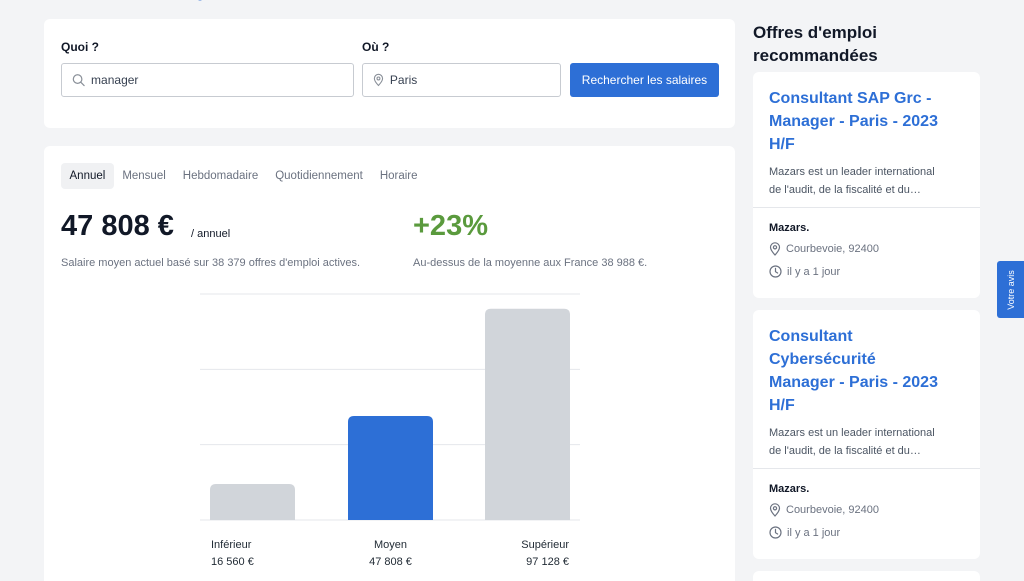 The height and width of the screenshot is (581, 1024). I want to click on tab-hebdomadaire: Hebdomadaire, so click(220, 176).